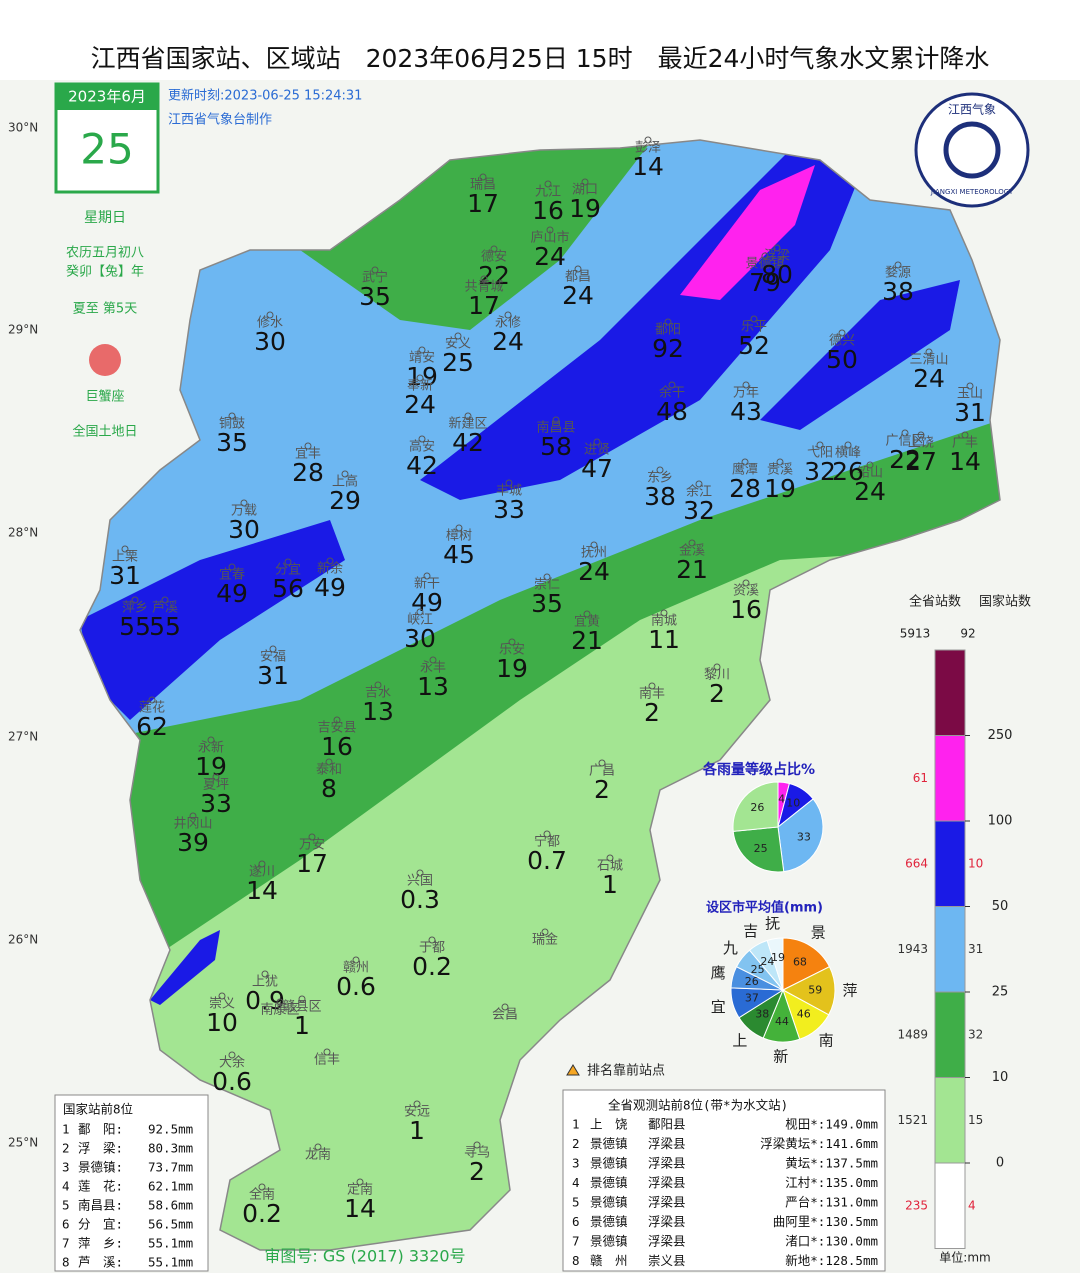  I want to click on station-name: 上饶, so click(921, 443).